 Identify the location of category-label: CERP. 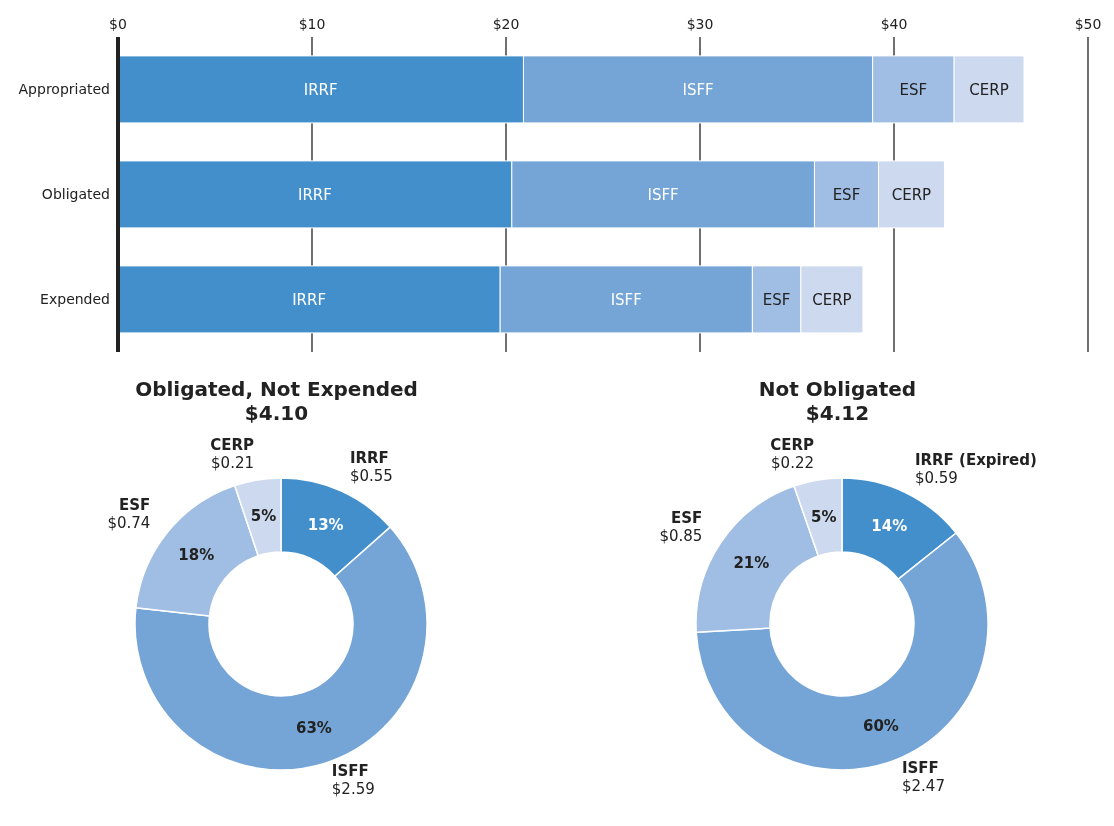
(911, 194).